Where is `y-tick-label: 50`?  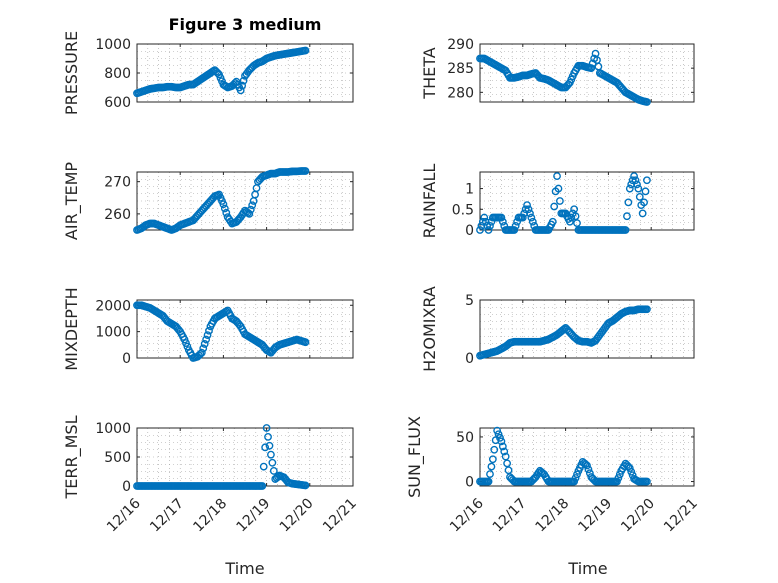
y-tick-label: 50 is located at coordinates (465, 438).